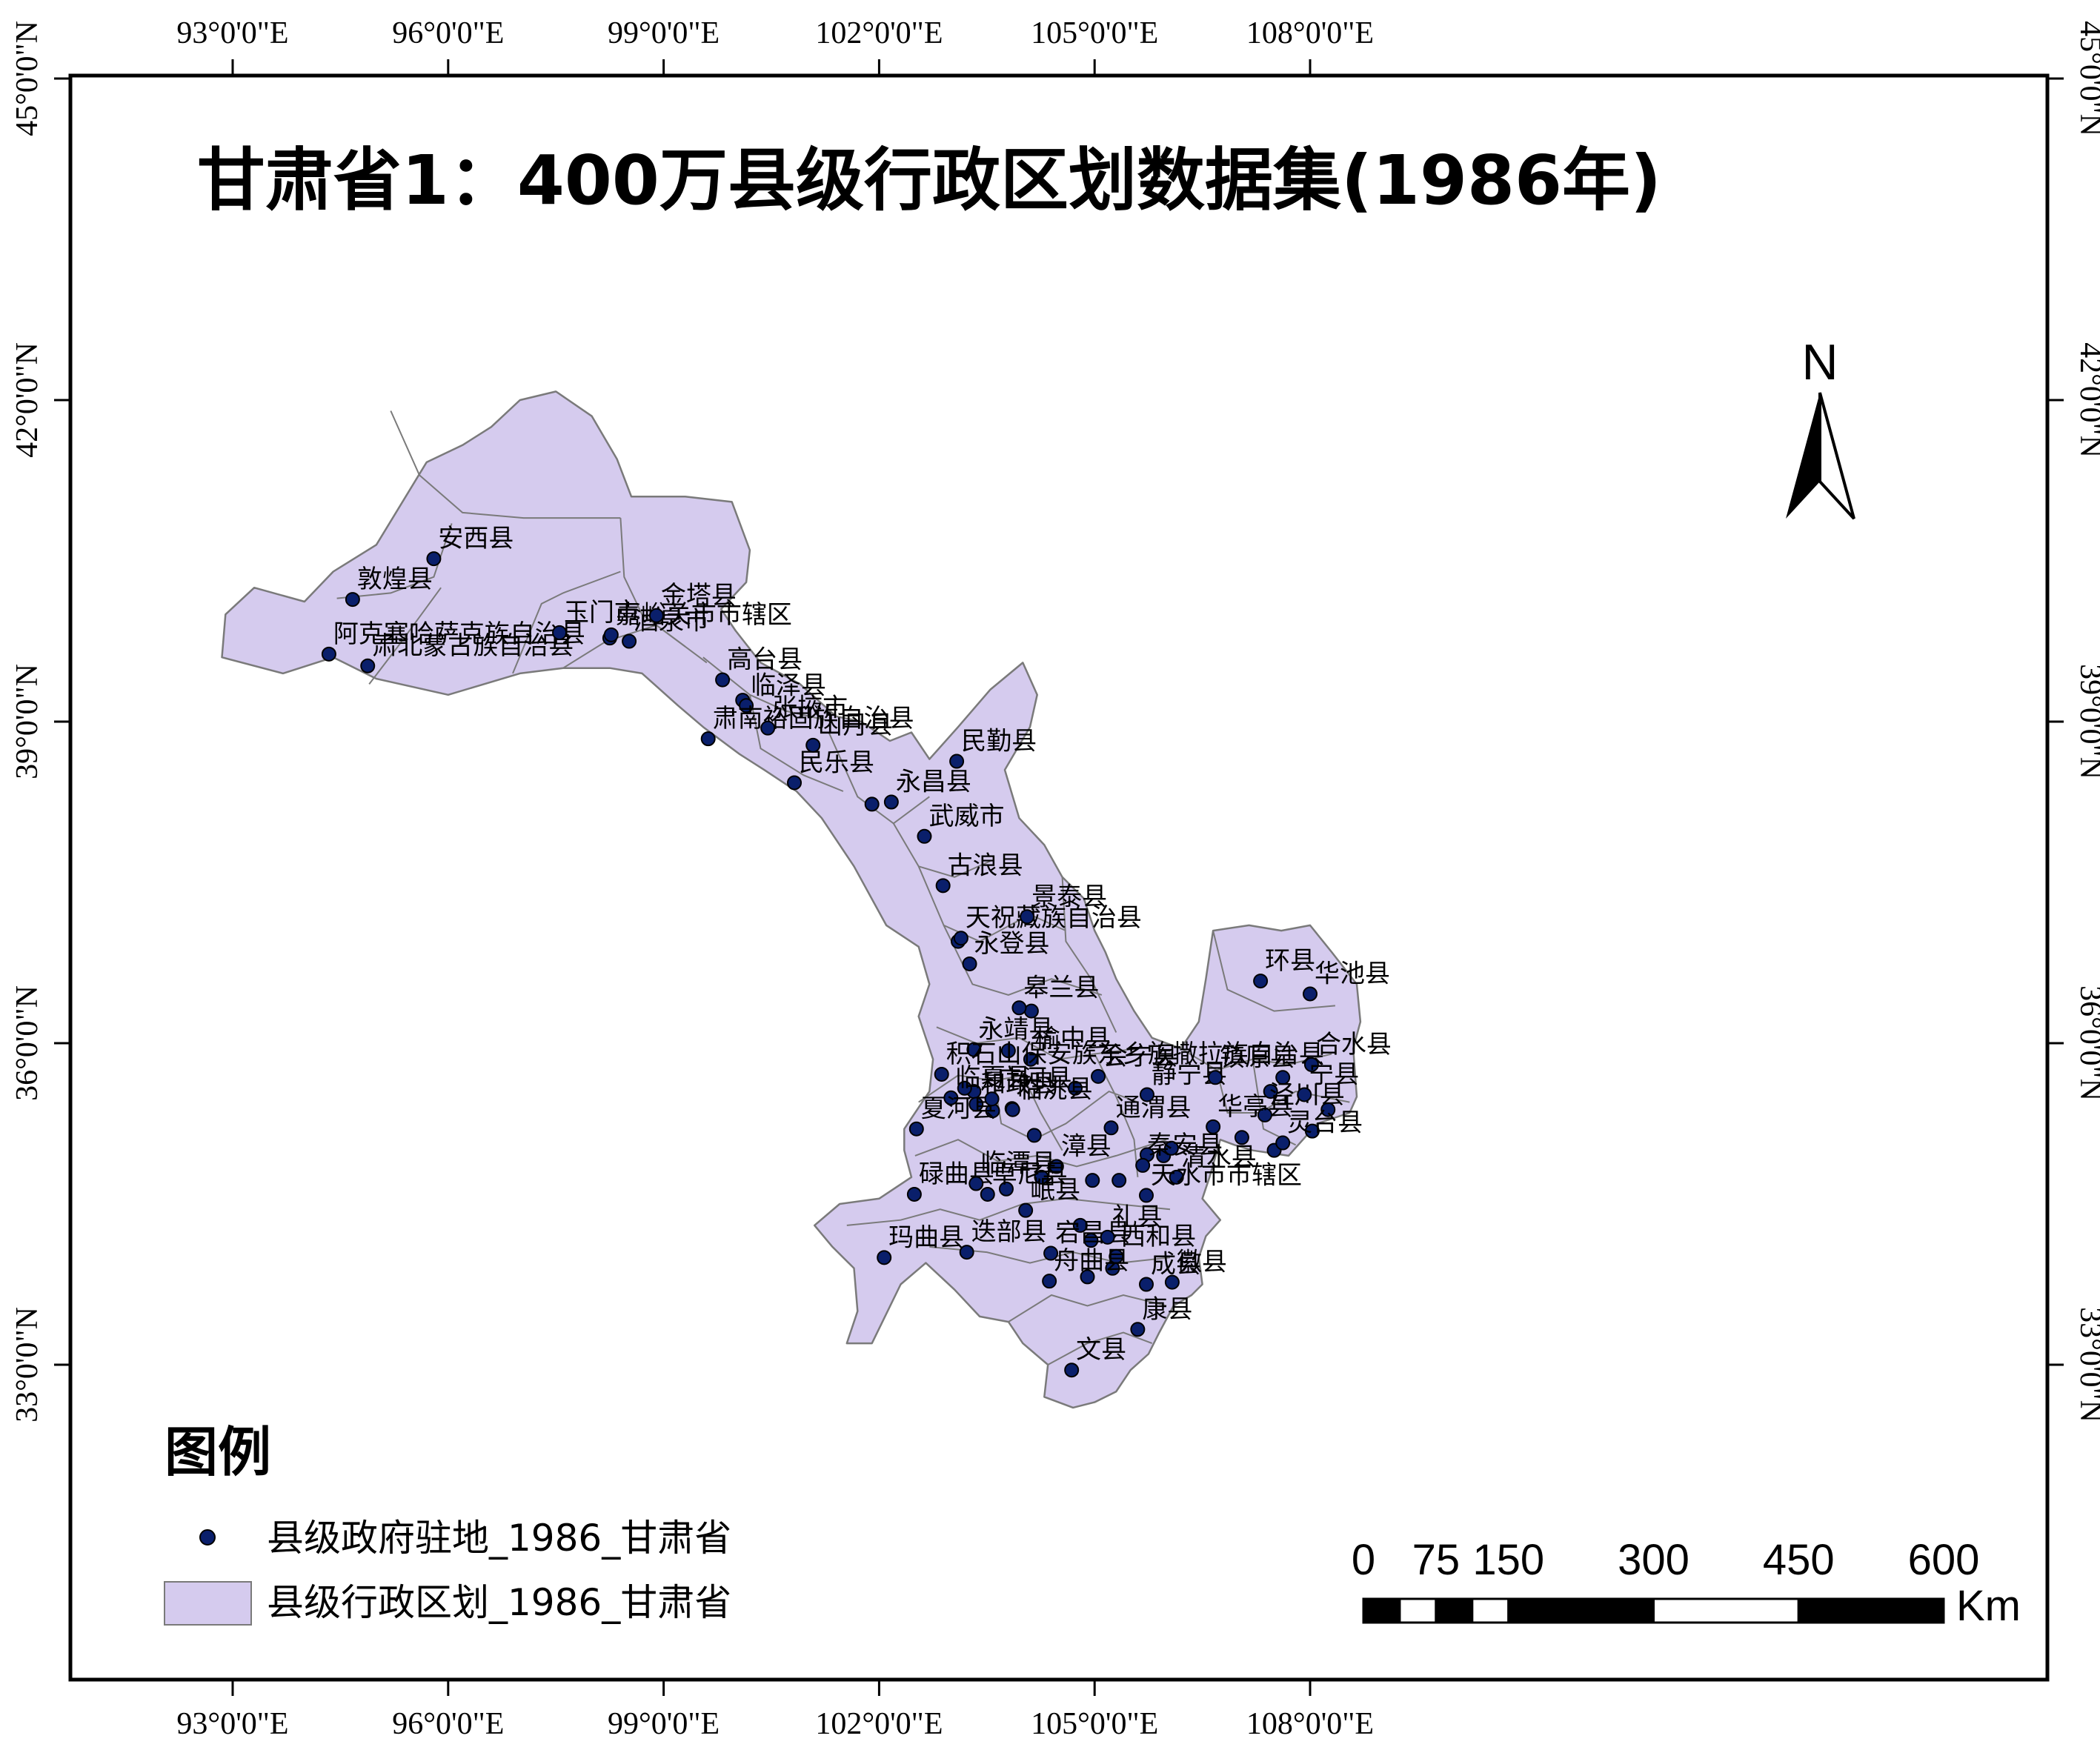 This screenshot has width=2100, height=1750. I want to click on county-label: 肃北蒙古族自治县, so click(473, 646).